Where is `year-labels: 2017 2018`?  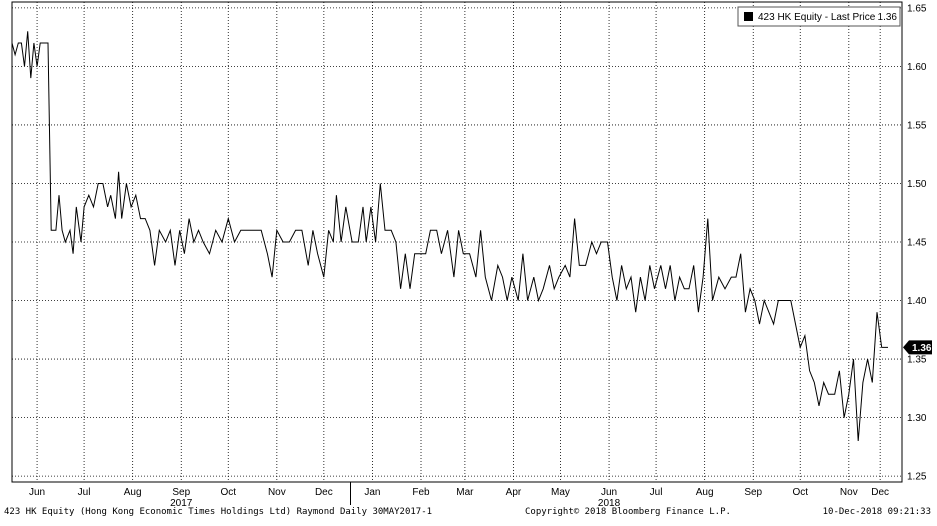 year-labels: 2017 2018 is located at coordinates (395, 503).